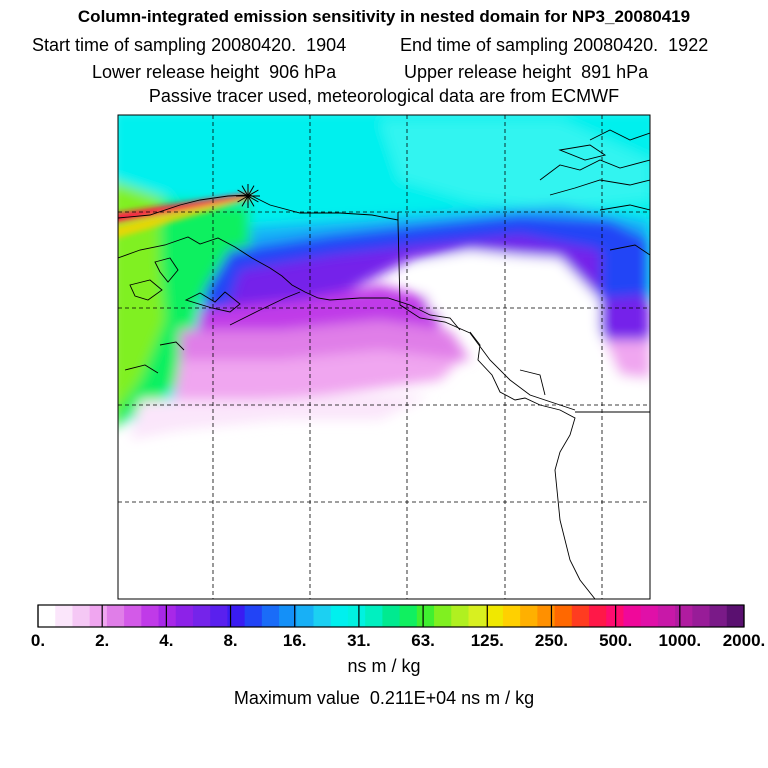  What do you see at coordinates (551, 640) in the screenshot?
I see `colorbar-tick-label: 250.` at bounding box center [551, 640].